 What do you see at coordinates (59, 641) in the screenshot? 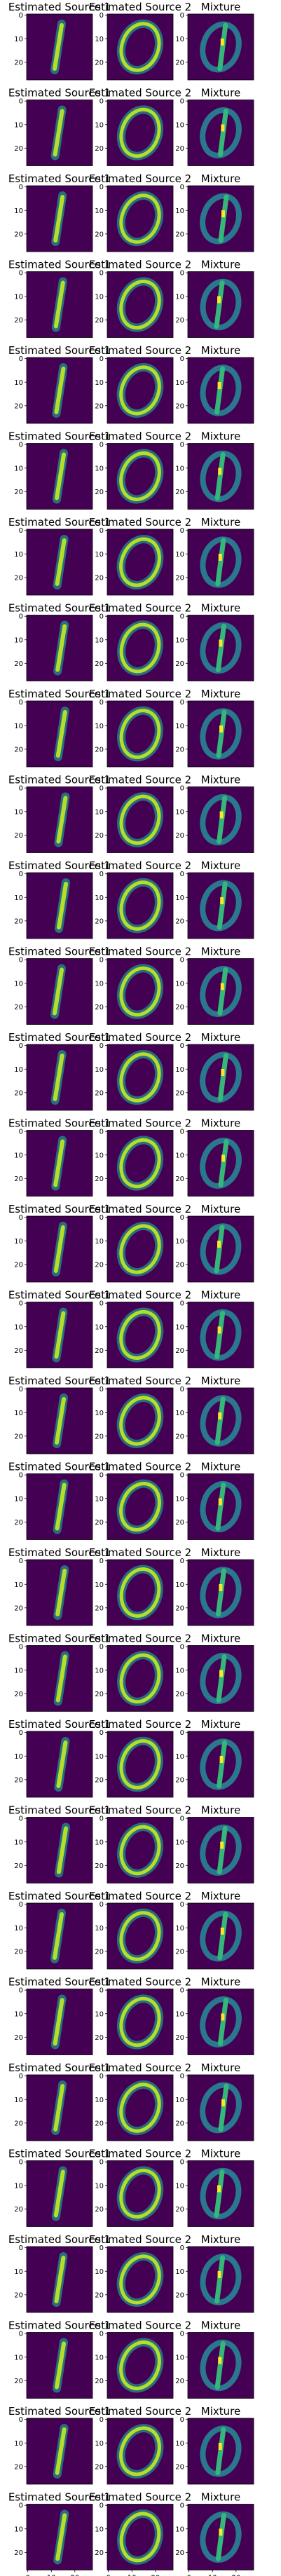
I see `panel-r8-c1: Estimated Source 10 10 20` at bounding box center [59, 641].